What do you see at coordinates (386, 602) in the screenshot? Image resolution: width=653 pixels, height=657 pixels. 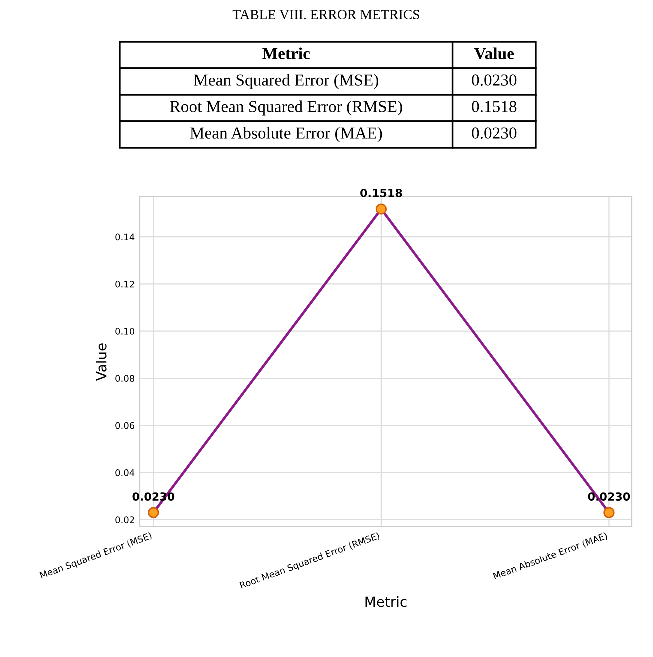 I see `x-axis-title: Metric` at bounding box center [386, 602].